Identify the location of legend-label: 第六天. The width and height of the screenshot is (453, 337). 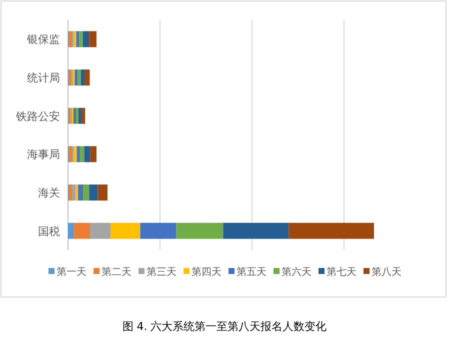
(297, 272).